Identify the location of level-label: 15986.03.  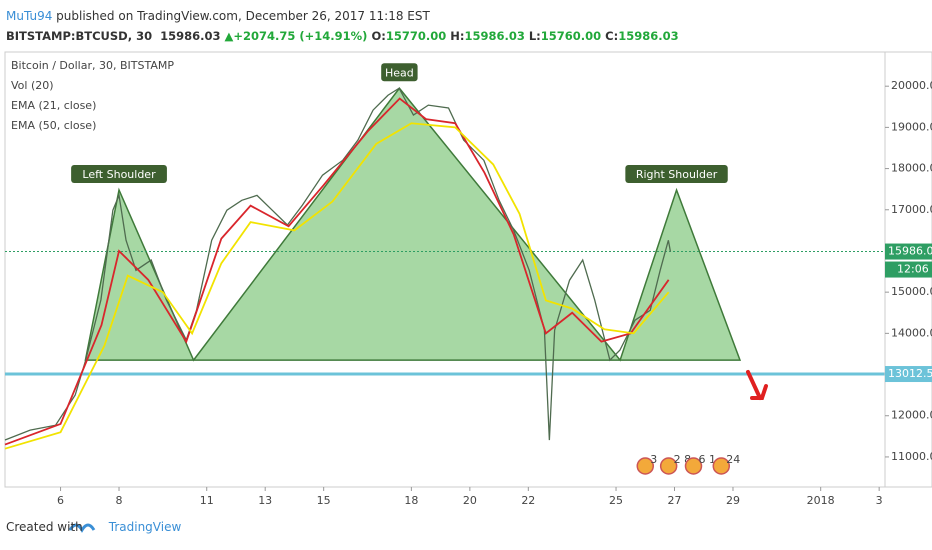
(910, 251).